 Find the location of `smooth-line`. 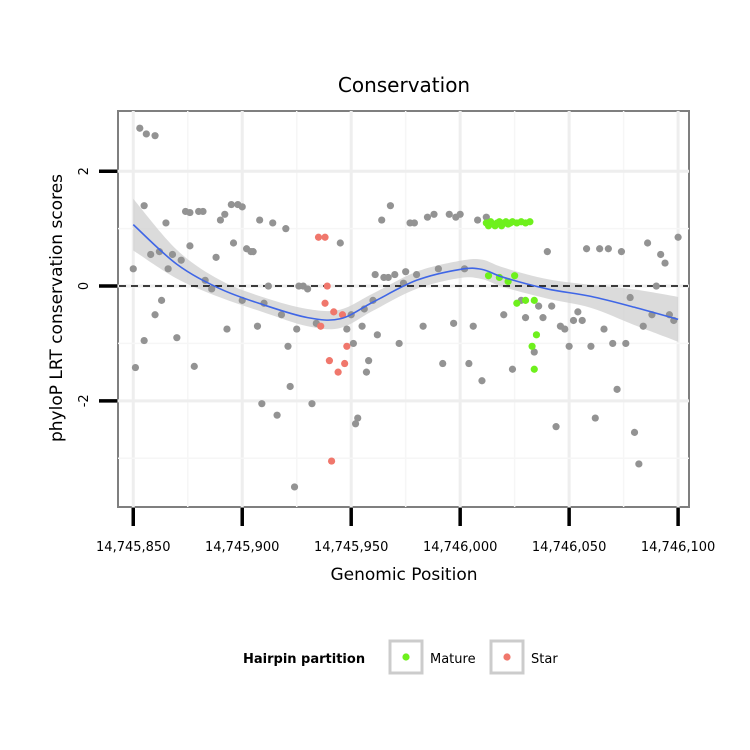

smooth-line is located at coordinates (405, 272).